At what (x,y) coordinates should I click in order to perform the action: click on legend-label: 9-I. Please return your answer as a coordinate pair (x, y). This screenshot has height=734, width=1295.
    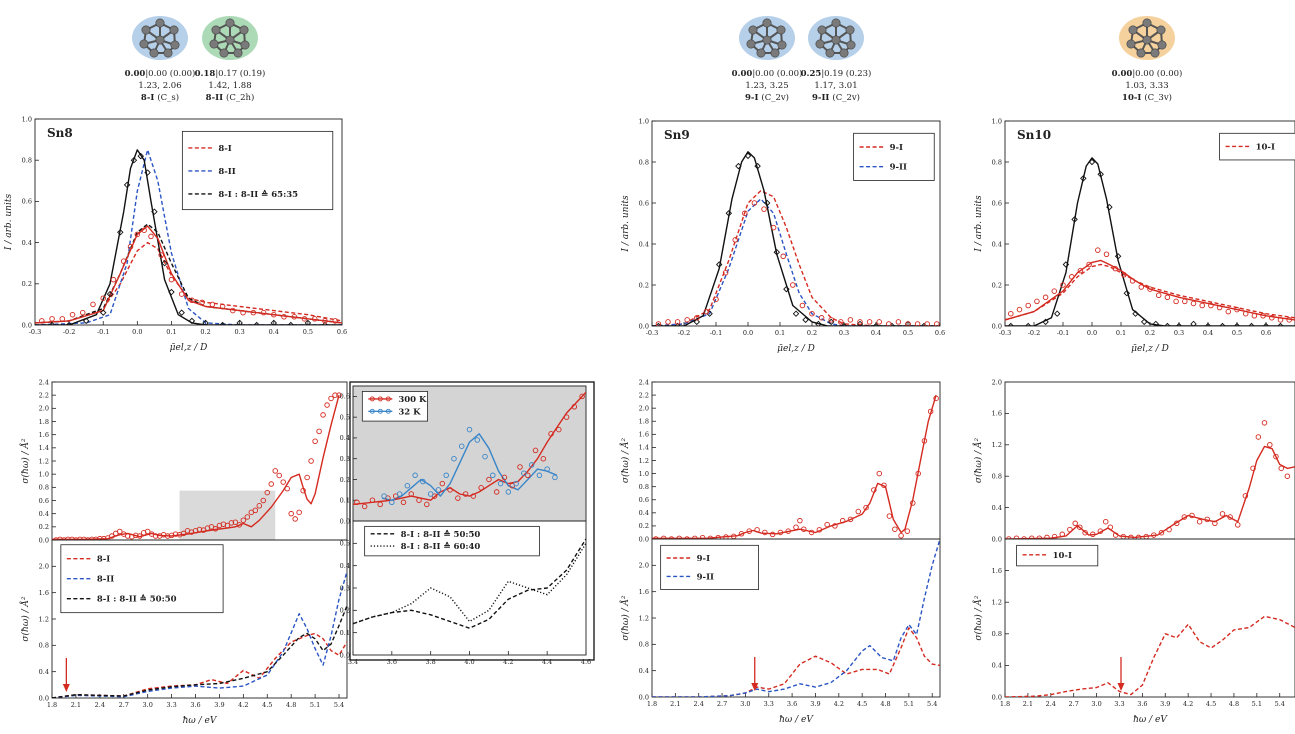
    Looking at the image, I should click on (896, 148).